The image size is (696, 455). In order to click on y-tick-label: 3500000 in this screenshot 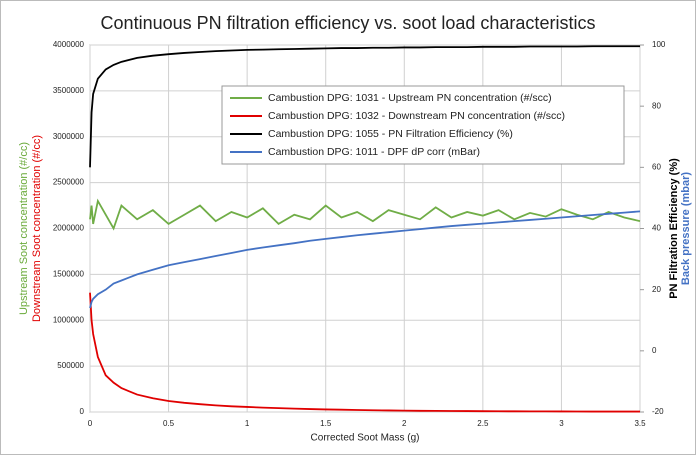, I will do `click(69, 90)`.